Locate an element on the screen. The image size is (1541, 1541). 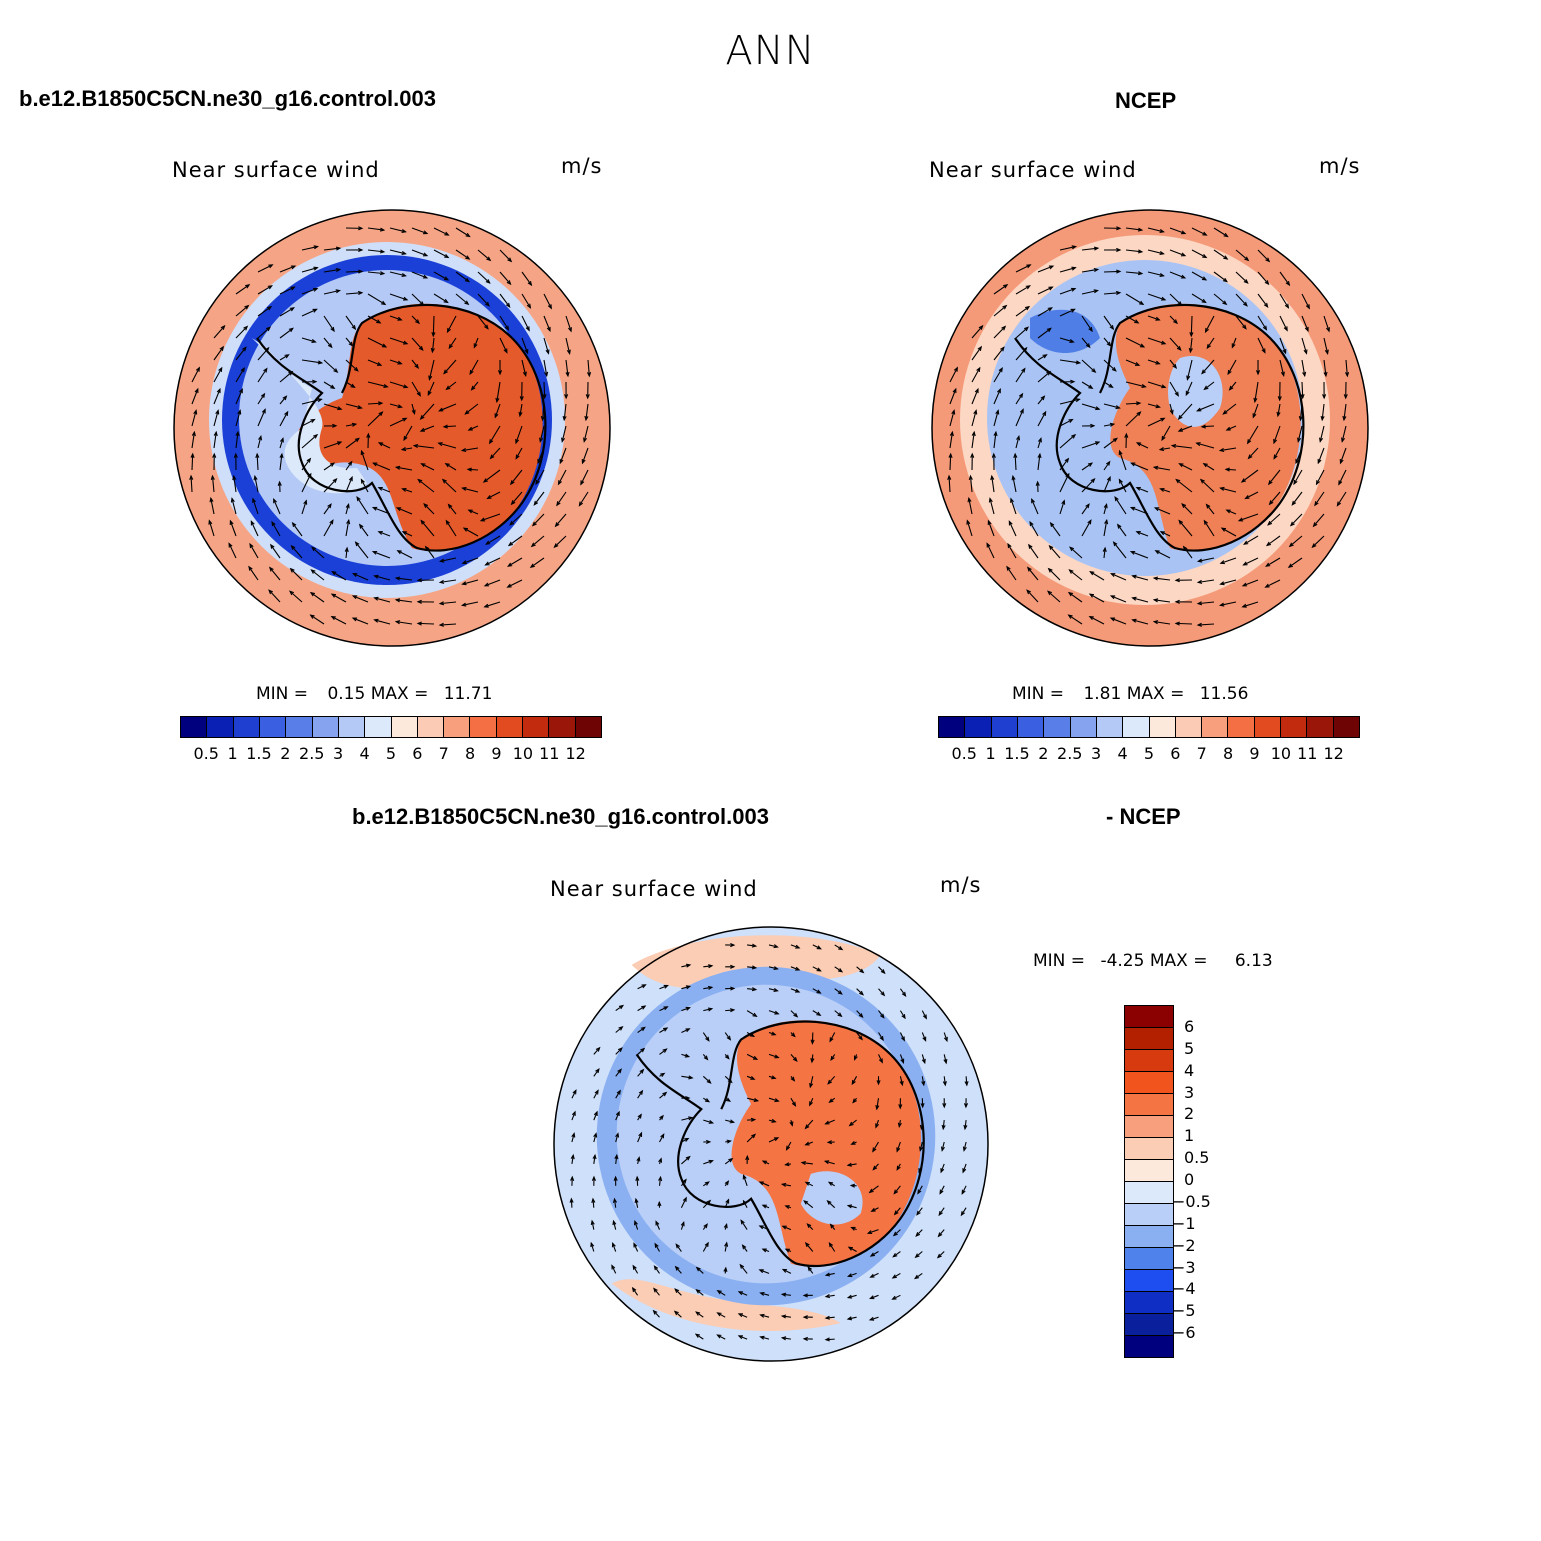
colorbar-tick-label: −1 is located at coordinates (1184, 1223).